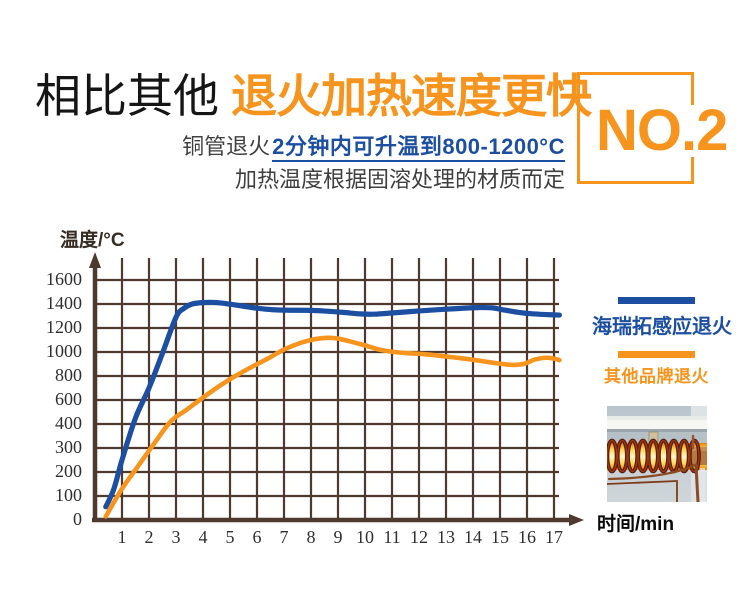 The width and height of the screenshot is (750, 591). Describe the element at coordinates (311, 537) in the screenshot. I see `x-tick-label: 8` at that location.